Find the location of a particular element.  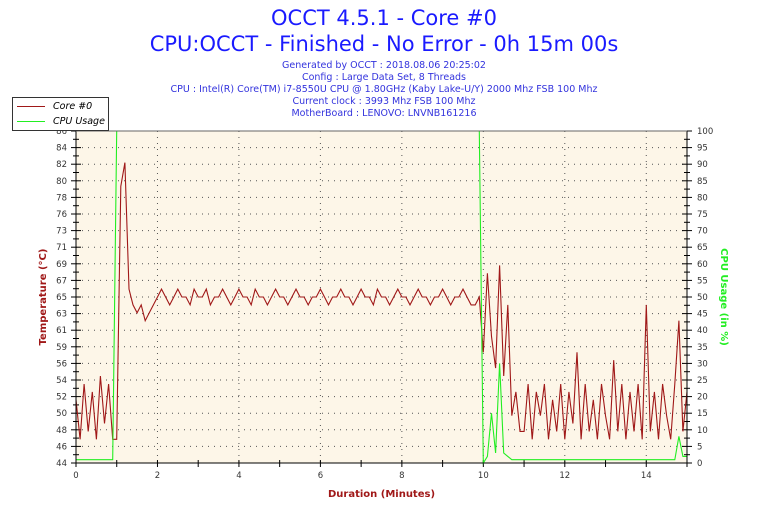

y-tick-label: 50 is located at coordinates (61, 414).